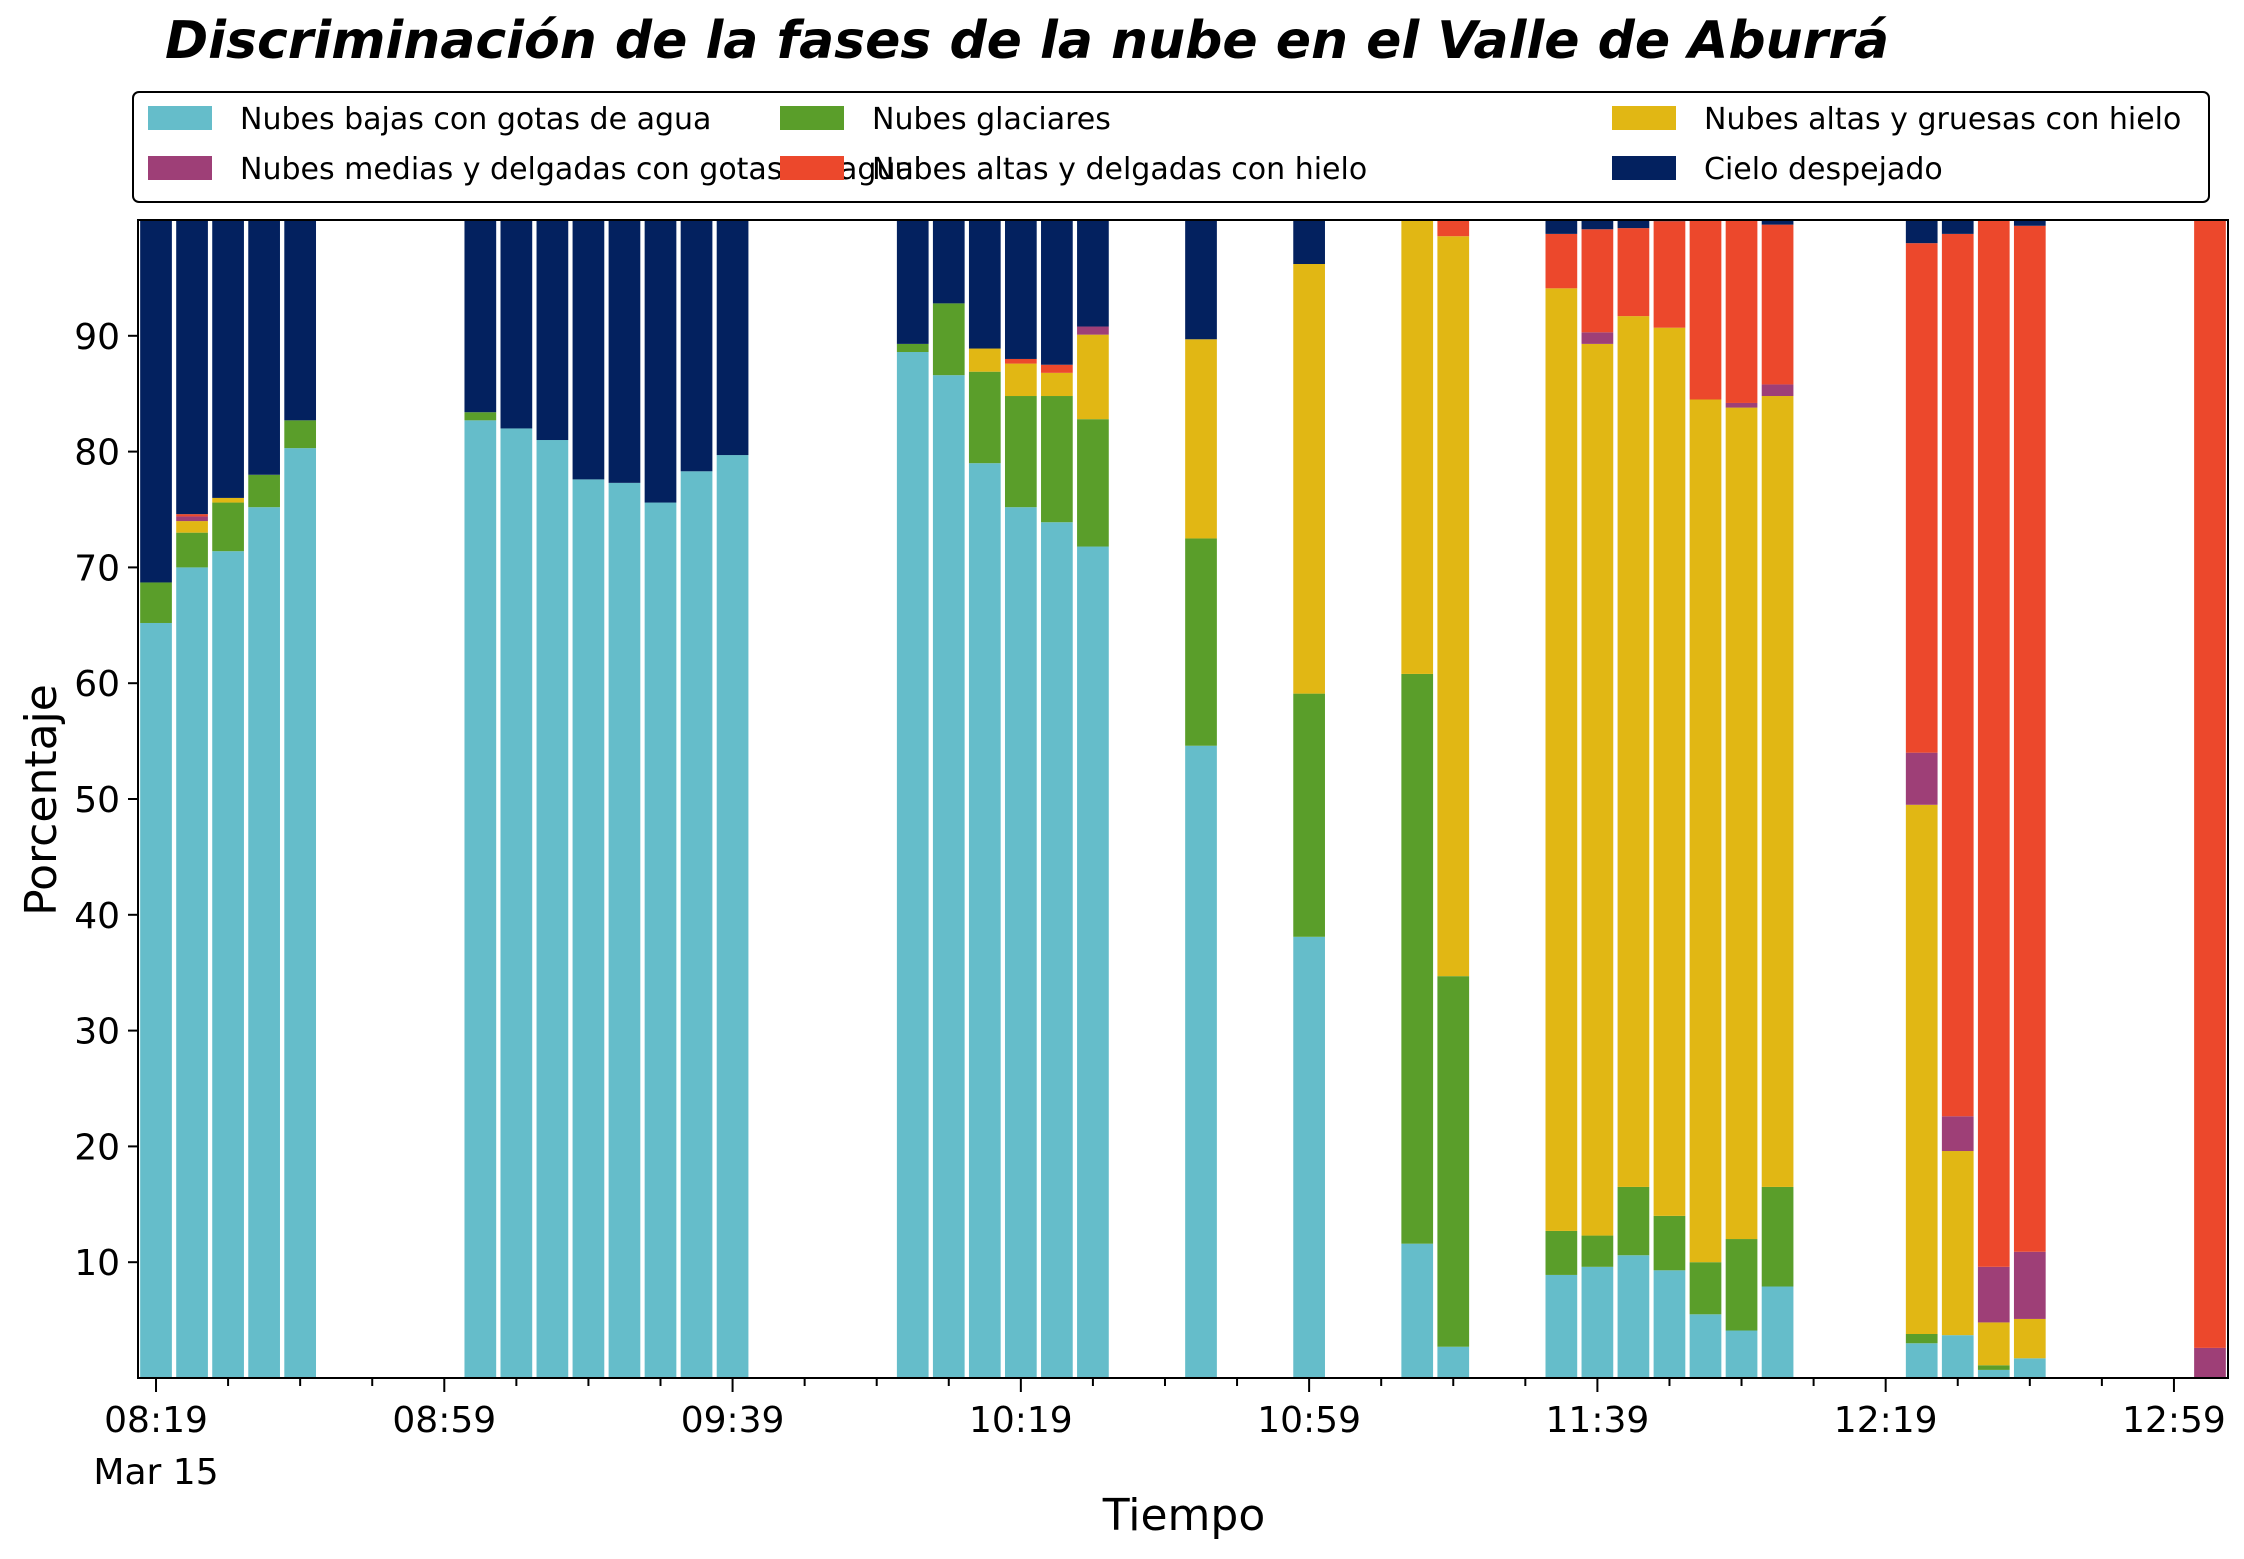  Describe the element at coordinates (1561, 759) in the screenshot. I see `bar-1134-nubes-altas-y-gruesas-con-hielo` at that location.